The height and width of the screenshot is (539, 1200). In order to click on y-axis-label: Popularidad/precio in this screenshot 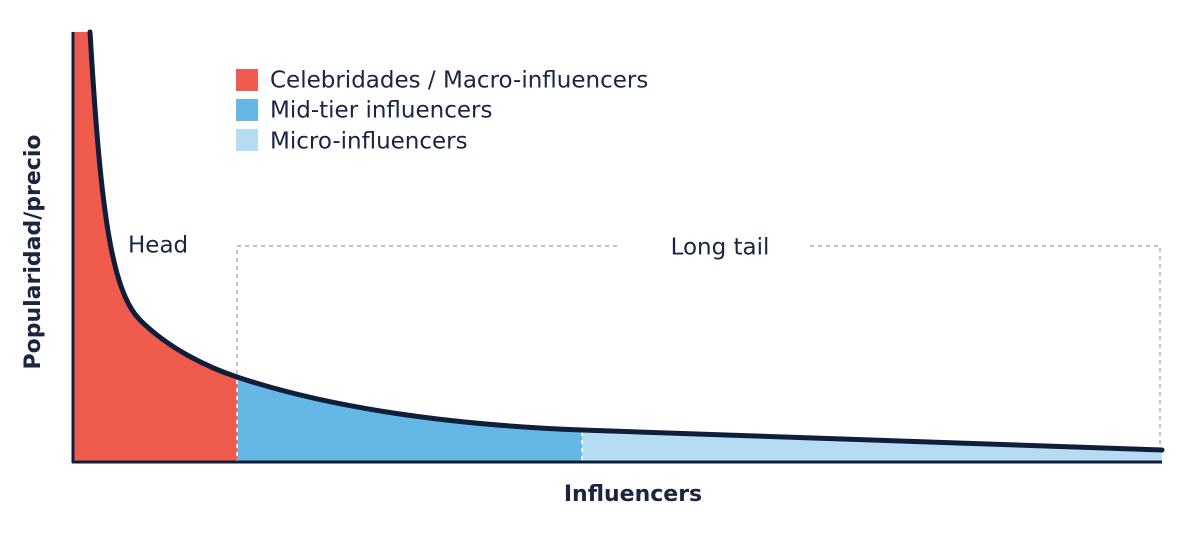, I will do `click(33, 251)`.